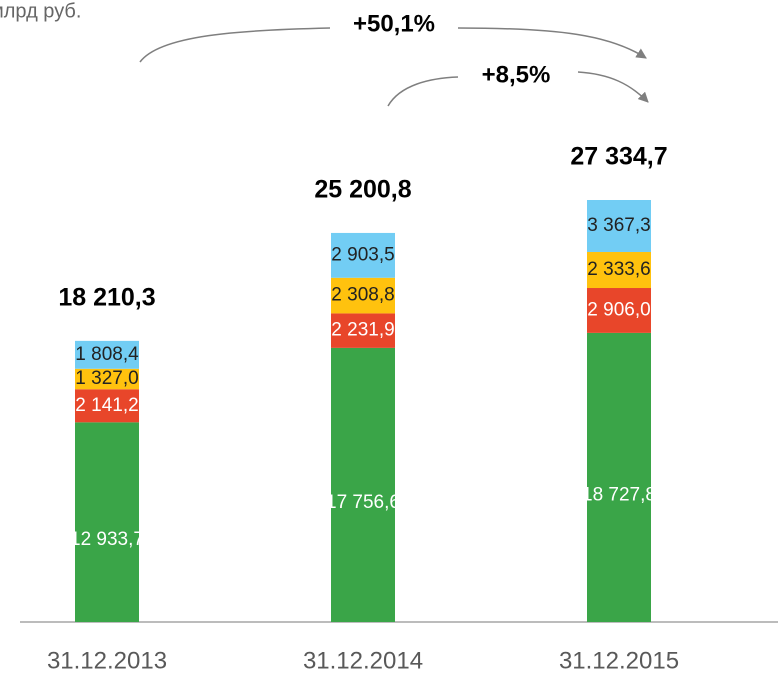  I want to click on value-label: 18 727,8, so click(619, 494).